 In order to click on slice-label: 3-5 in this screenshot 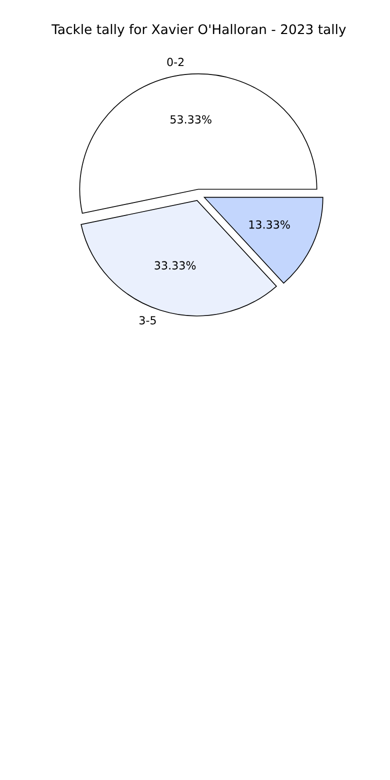, I will do `click(147, 320)`.